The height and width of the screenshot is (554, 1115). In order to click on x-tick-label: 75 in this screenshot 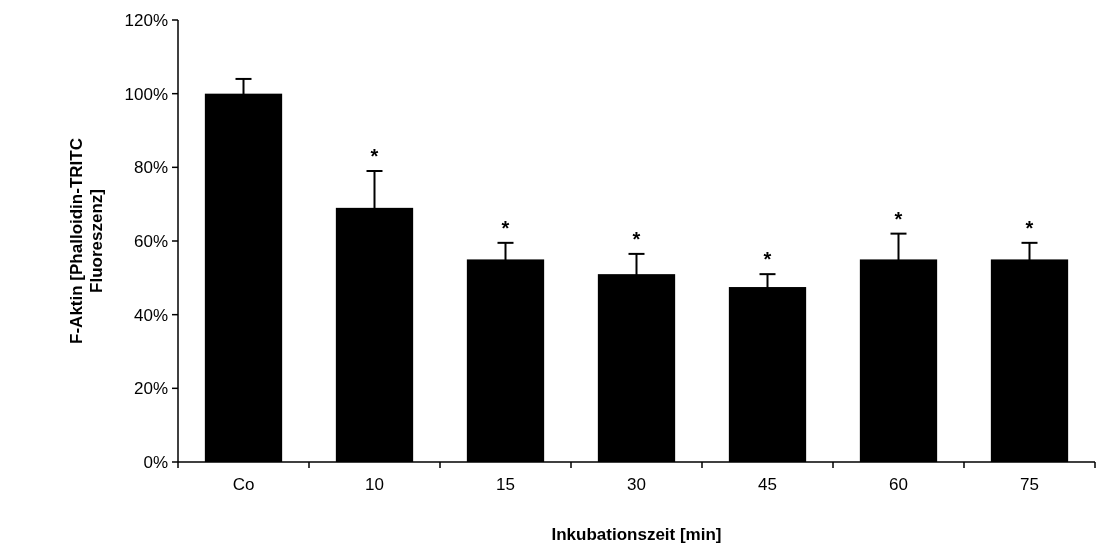, I will do `click(1029, 484)`.